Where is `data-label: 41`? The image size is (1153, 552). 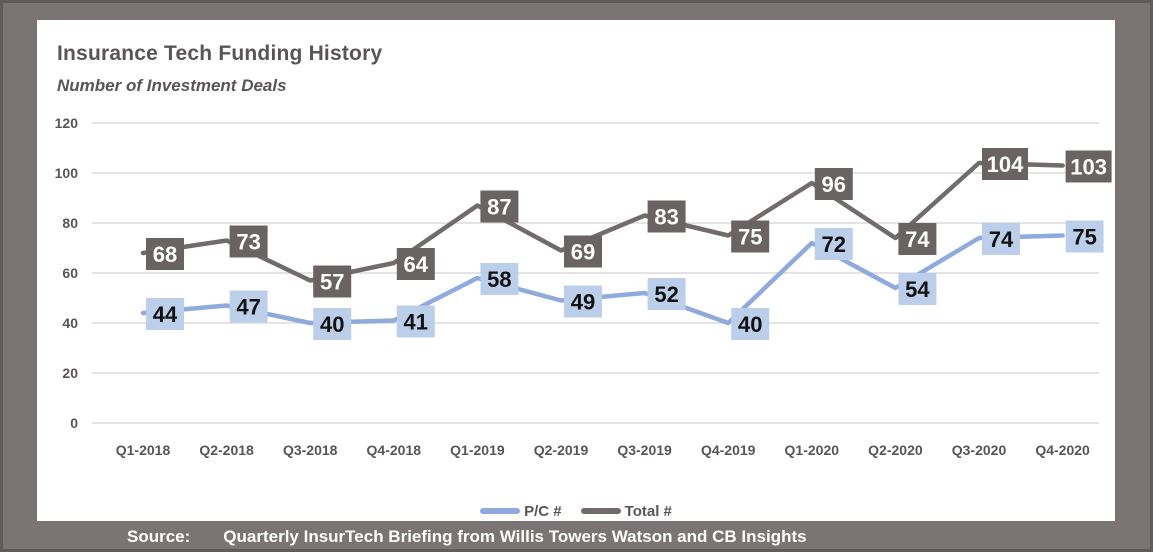 data-label: 41 is located at coordinates (416, 322).